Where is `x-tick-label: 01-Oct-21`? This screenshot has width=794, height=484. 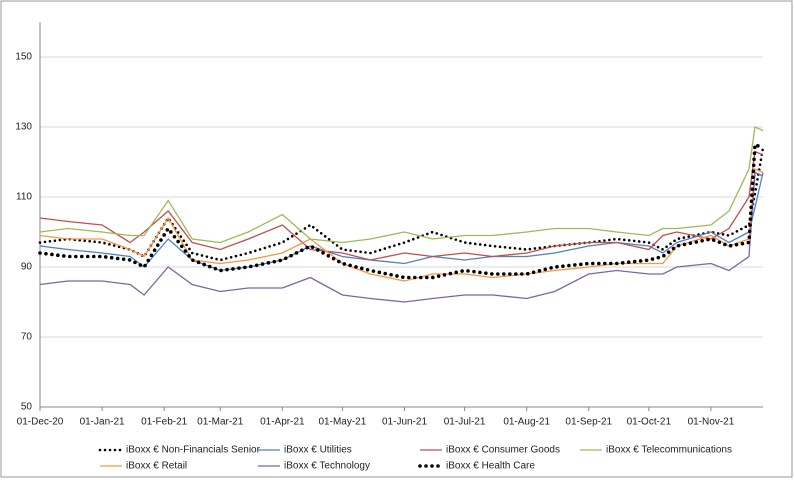 x-tick-label: 01-Oct-21 is located at coordinates (649, 422).